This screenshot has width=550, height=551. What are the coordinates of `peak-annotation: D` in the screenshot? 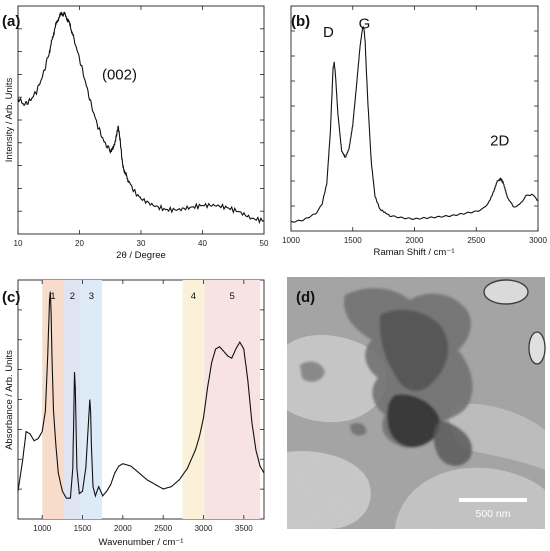 It's located at (328, 32).